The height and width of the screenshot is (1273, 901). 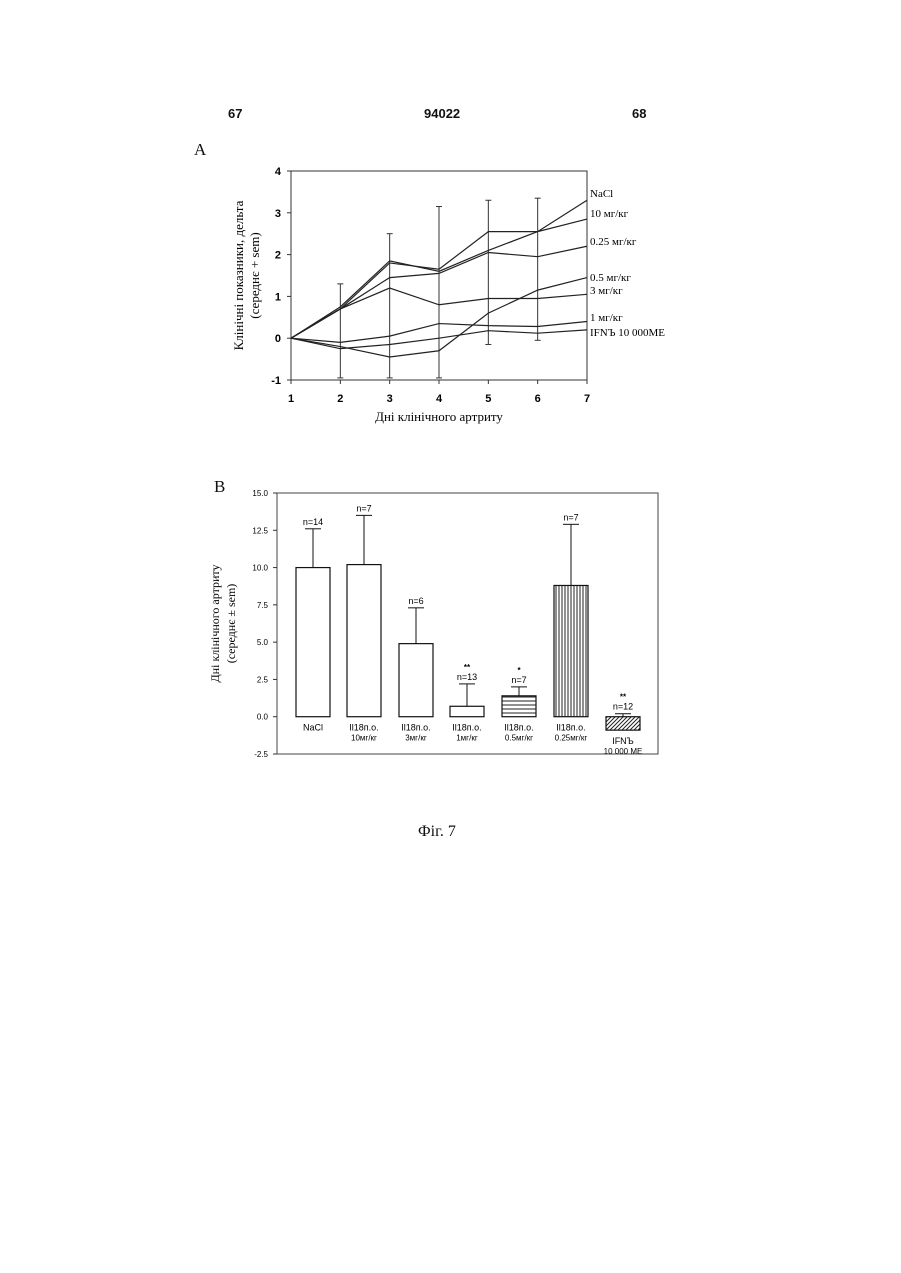 What do you see at coordinates (571, 738) in the screenshot?
I see `bar-sublabel-6: 0.25мг/кг` at bounding box center [571, 738].